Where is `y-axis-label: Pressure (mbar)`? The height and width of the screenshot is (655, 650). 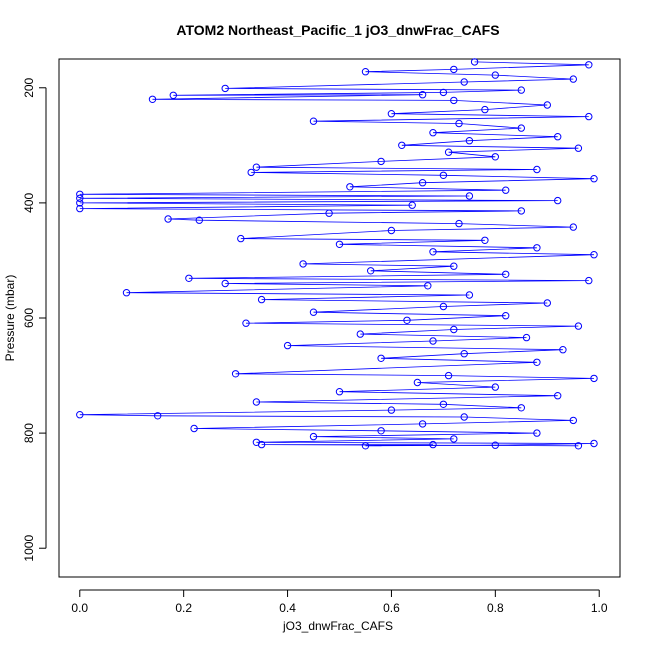
y-axis-label: Pressure (mbar) is located at coordinates (10, 318).